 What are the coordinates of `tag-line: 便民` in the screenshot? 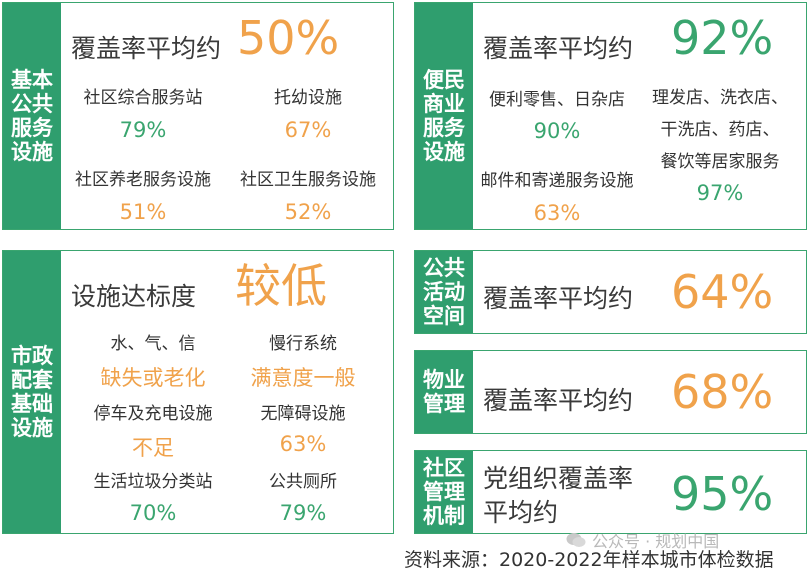 It's located at (444, 80).